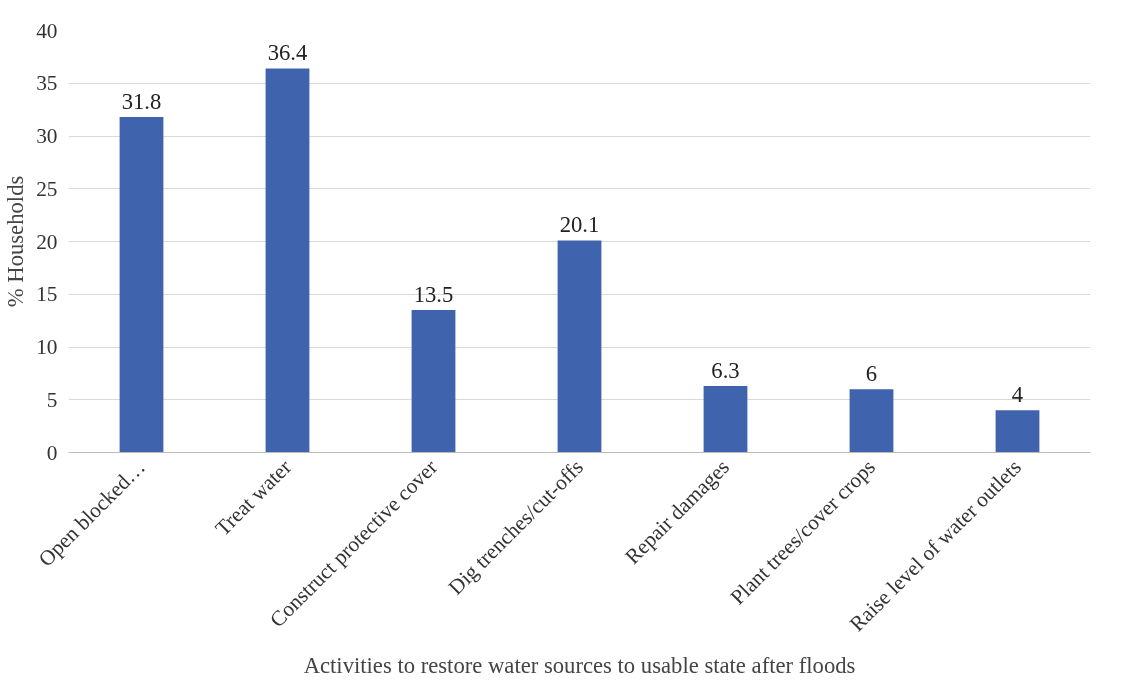  What do you see at coordinates (141, 102) in the screenshot?
I see `data-label: 31.8` at bounding box center [141, 102].